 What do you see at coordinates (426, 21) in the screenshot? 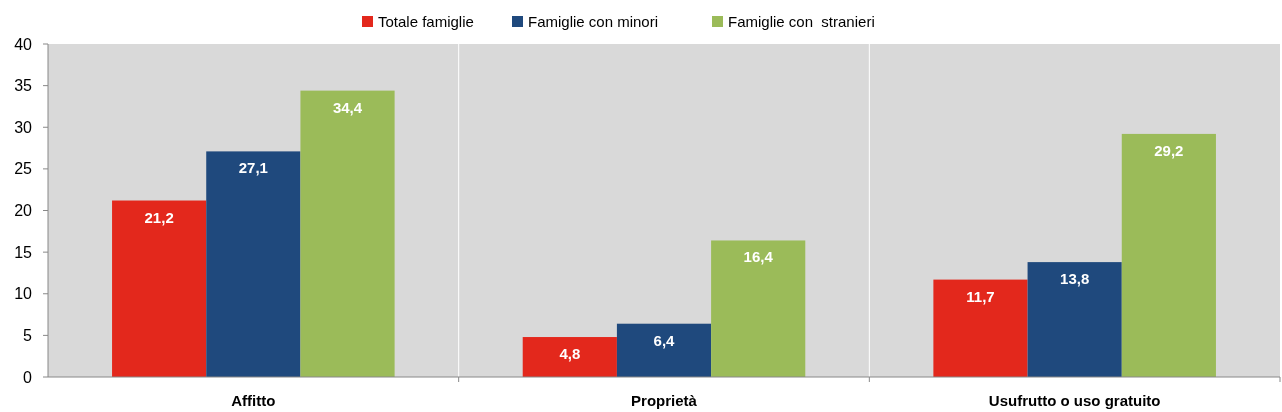
I see `legend-label: Totale famiglie` at bounding box center [426, 21].